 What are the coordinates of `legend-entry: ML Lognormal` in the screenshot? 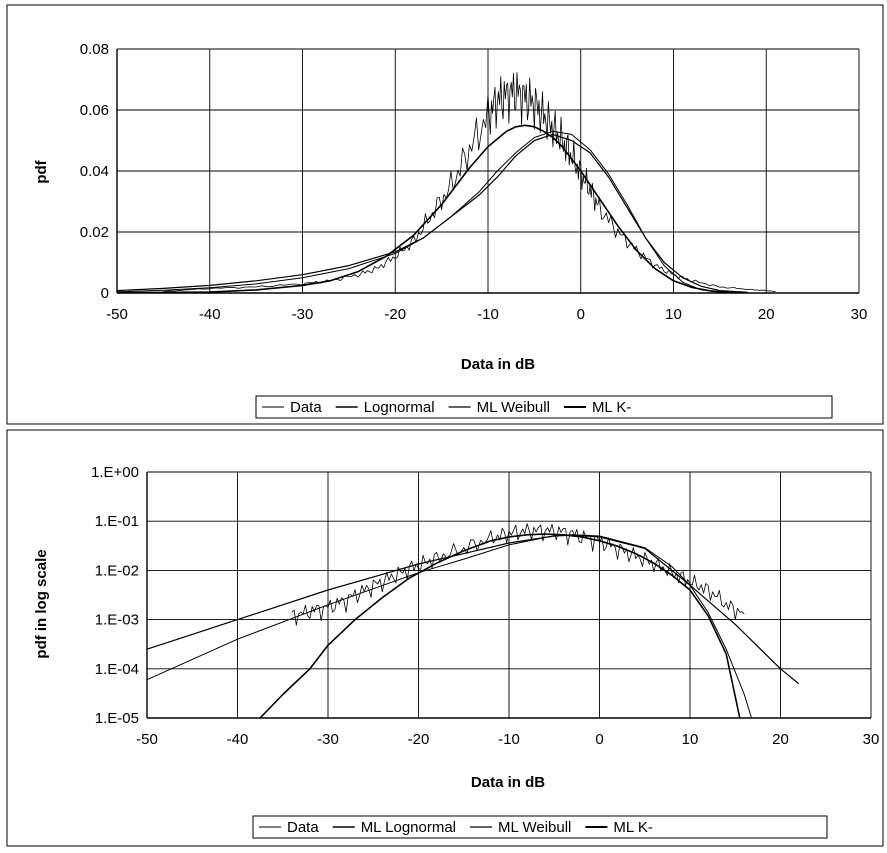 It's located at (408, 827).